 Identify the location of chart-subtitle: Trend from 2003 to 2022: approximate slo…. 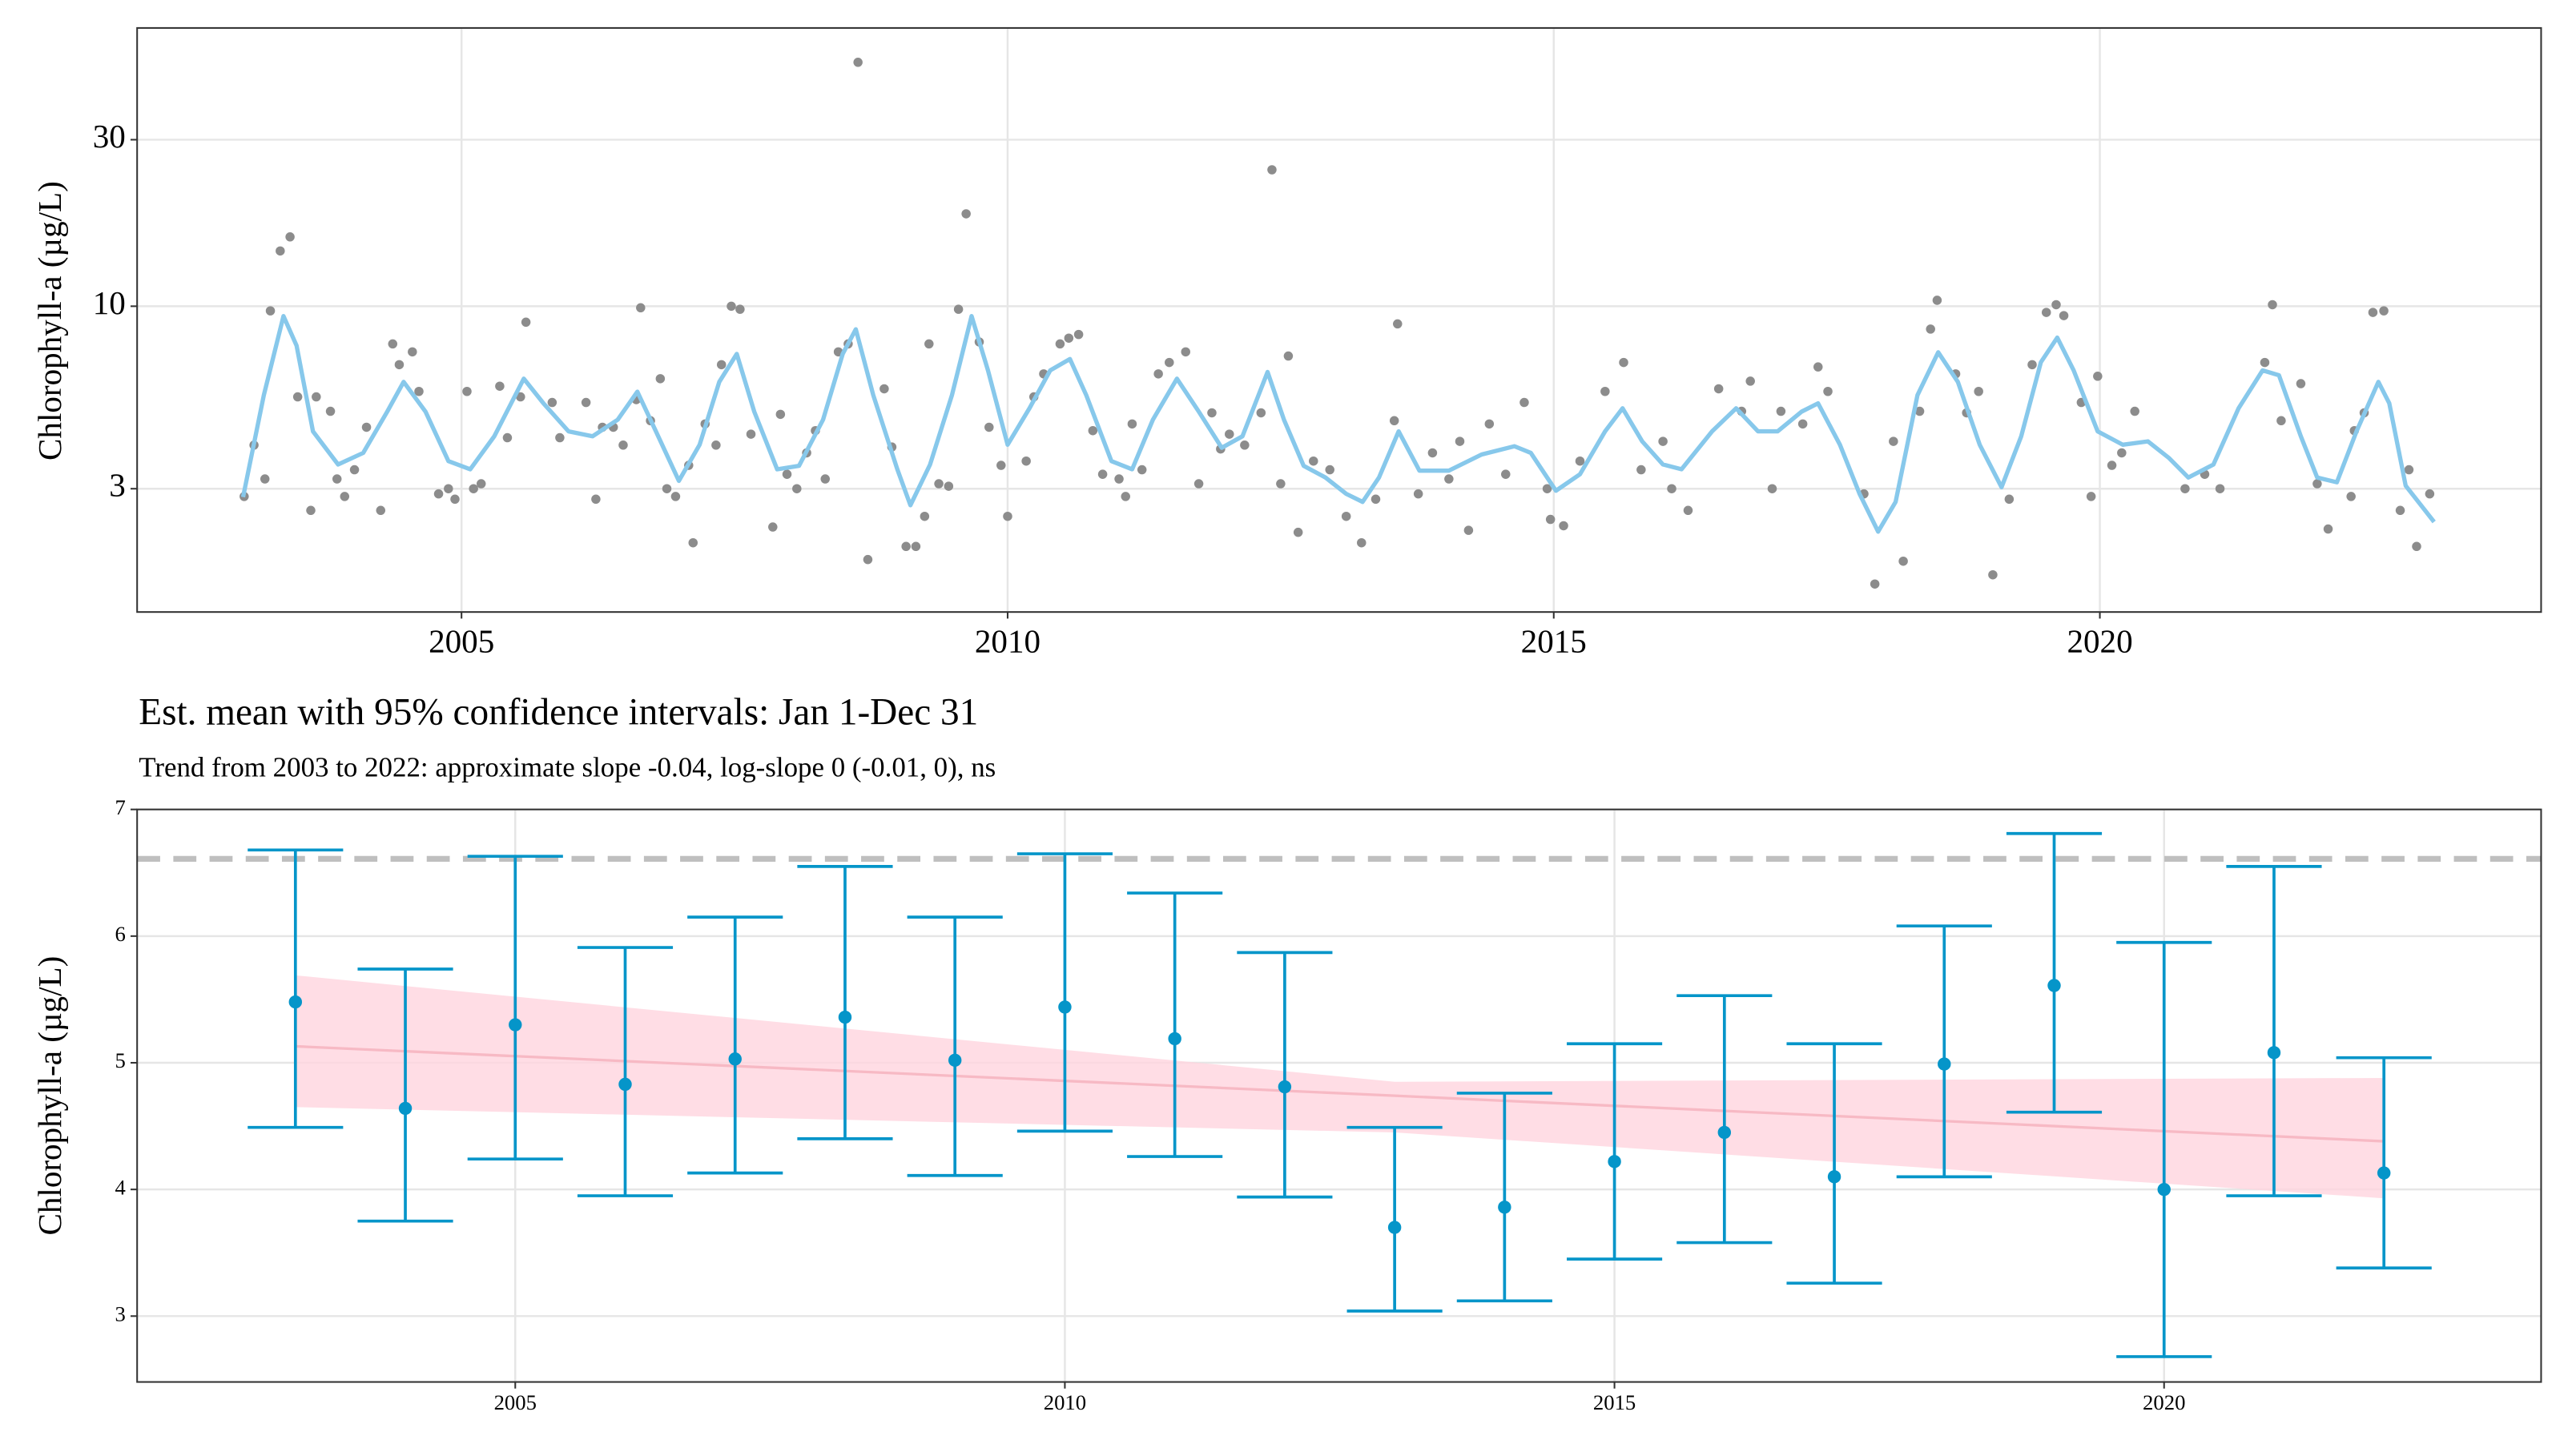
(567, 766).